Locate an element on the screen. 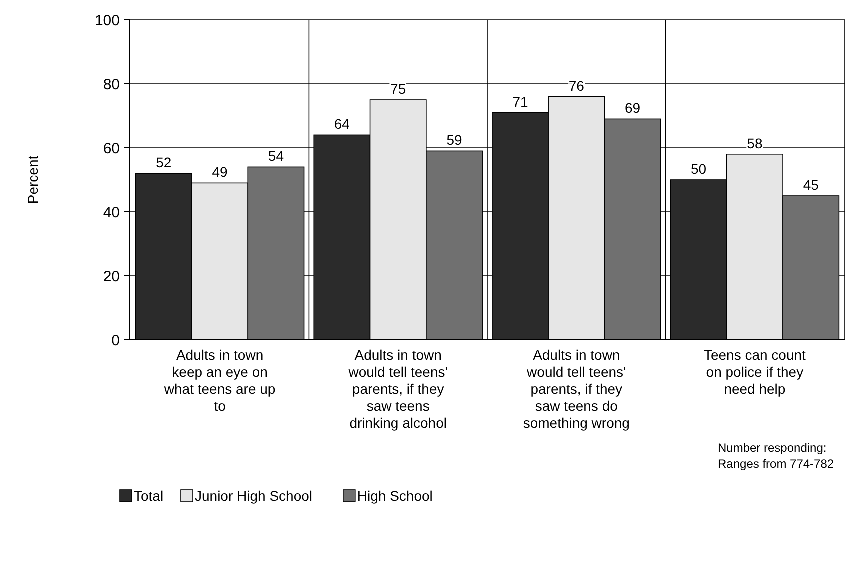 This screenshot has width=852, height=561. x-tick-label: Adults in town would tell teens' parents, if they saw teens drinking alcohol is located at coordinates (398, 389).